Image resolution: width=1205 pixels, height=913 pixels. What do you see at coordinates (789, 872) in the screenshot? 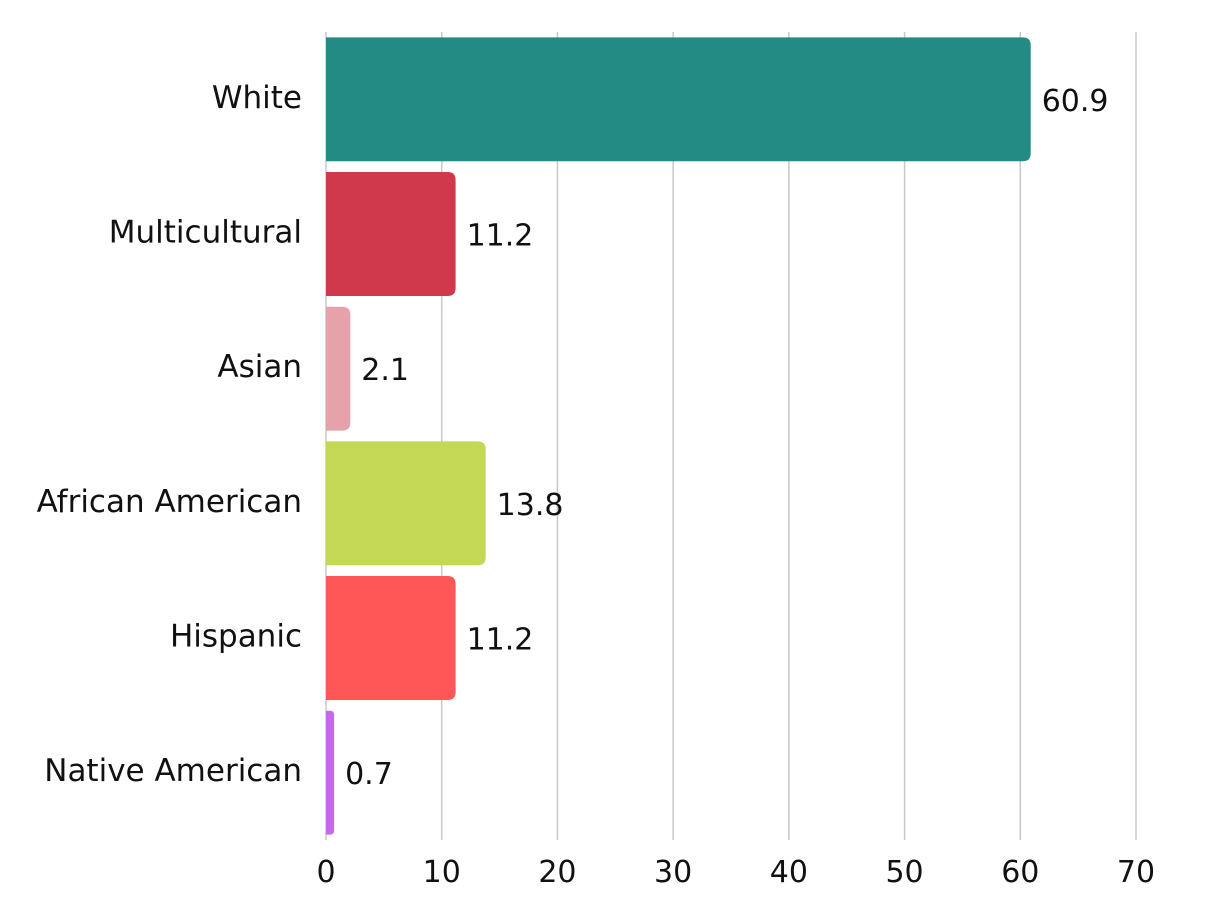
I see `x-tick-label-40: 40` at bounding box center [789, 872].